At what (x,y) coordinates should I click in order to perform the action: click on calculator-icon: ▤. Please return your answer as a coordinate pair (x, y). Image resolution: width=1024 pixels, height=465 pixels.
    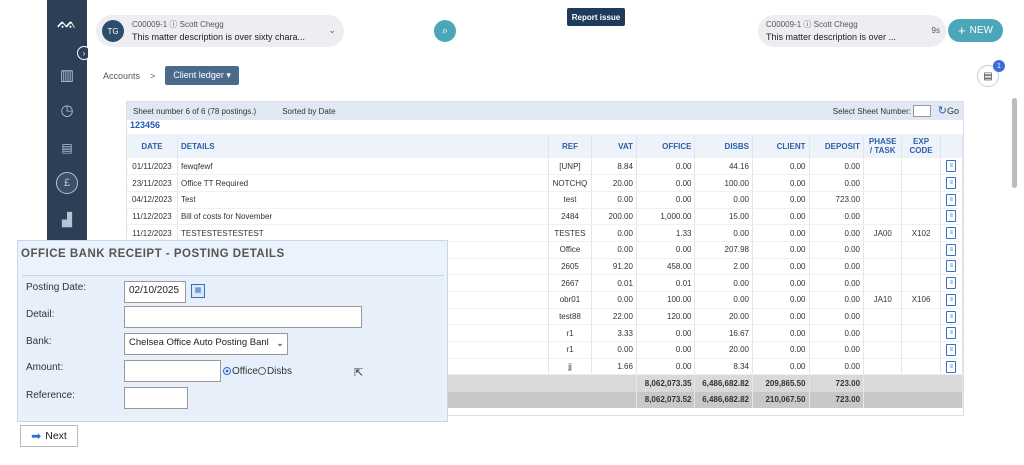
    Looking at the image, I should click on (67, 148).